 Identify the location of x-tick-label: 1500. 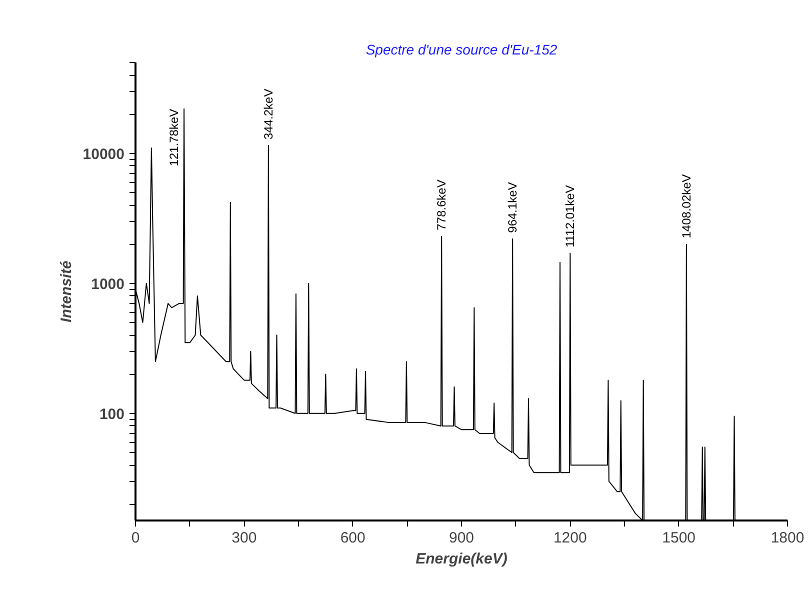
(679, 538).